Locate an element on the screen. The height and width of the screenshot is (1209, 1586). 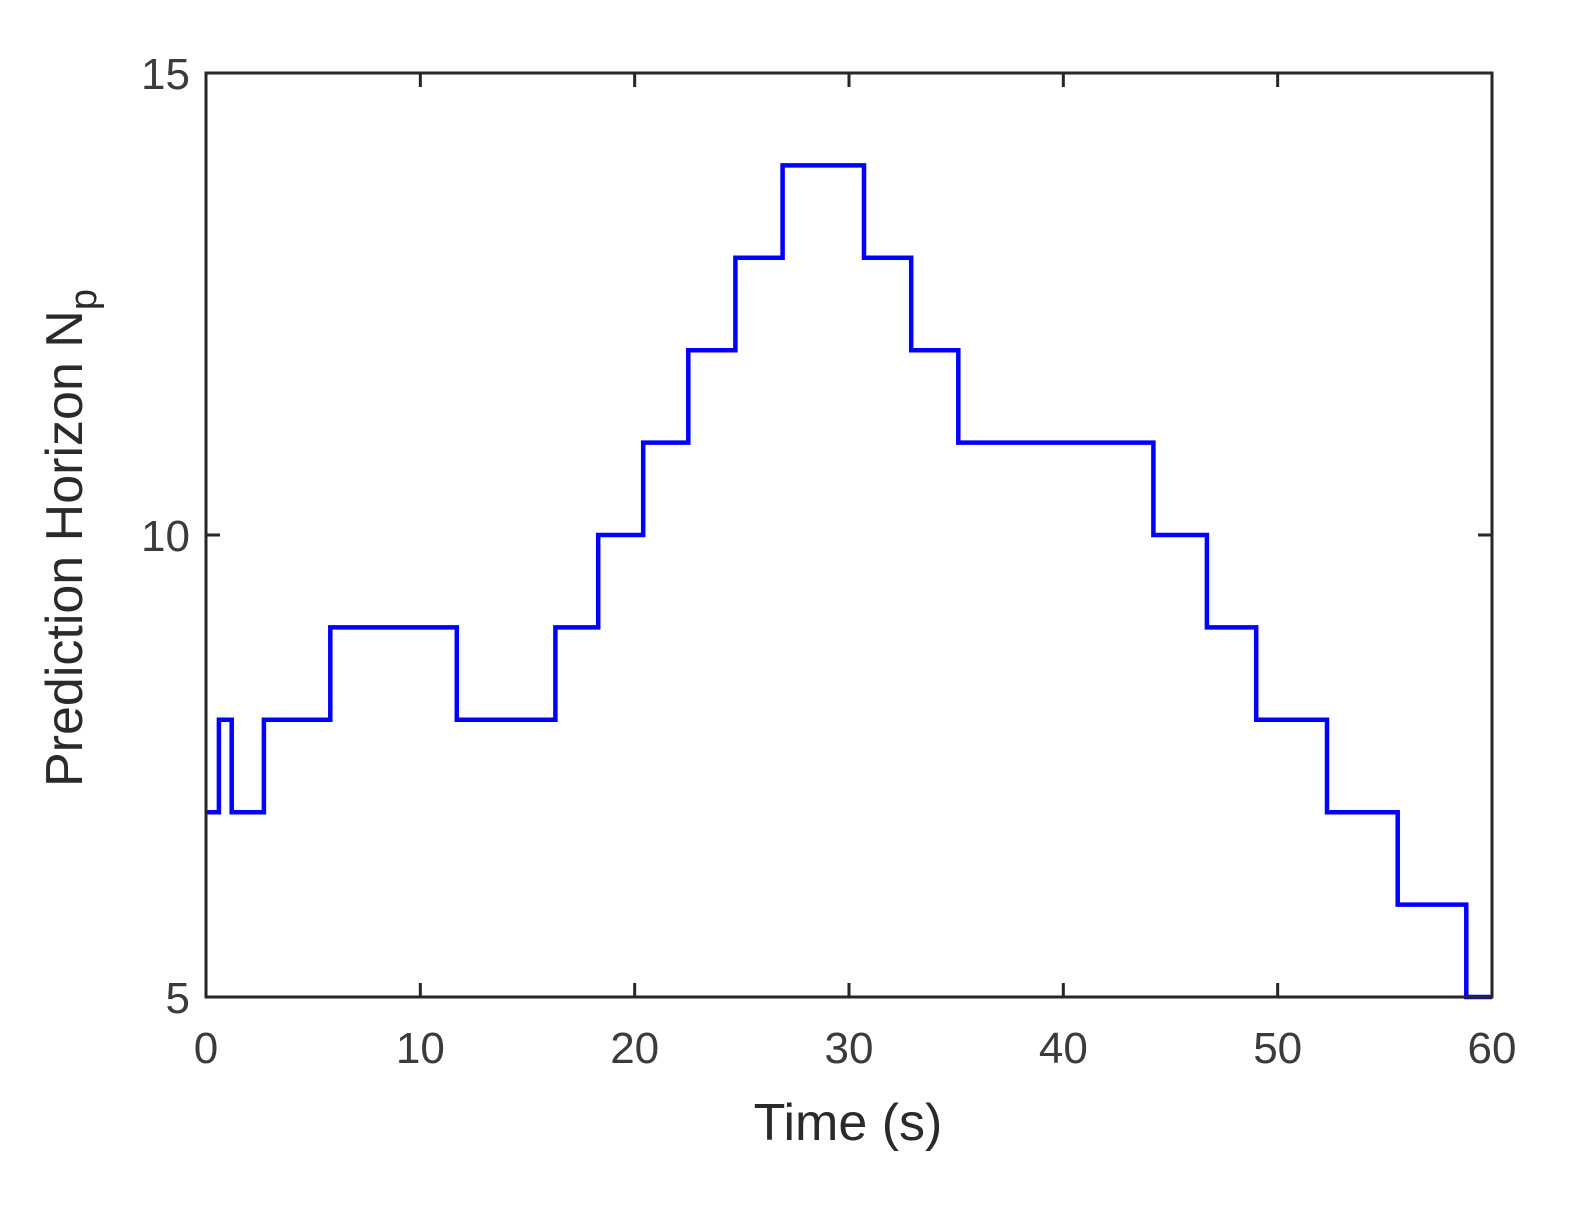
y-tick-label: 5 is located at coordinates (178, 998).